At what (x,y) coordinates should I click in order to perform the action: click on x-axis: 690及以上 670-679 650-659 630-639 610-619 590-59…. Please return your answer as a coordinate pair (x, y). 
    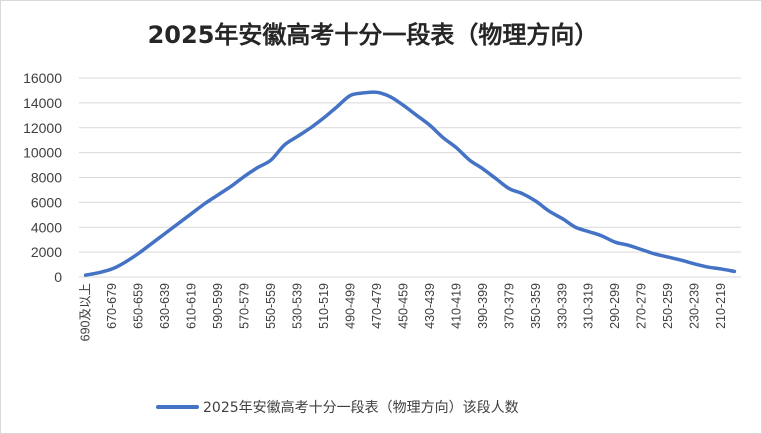
    Looking at the image, I should click on (404, 312).